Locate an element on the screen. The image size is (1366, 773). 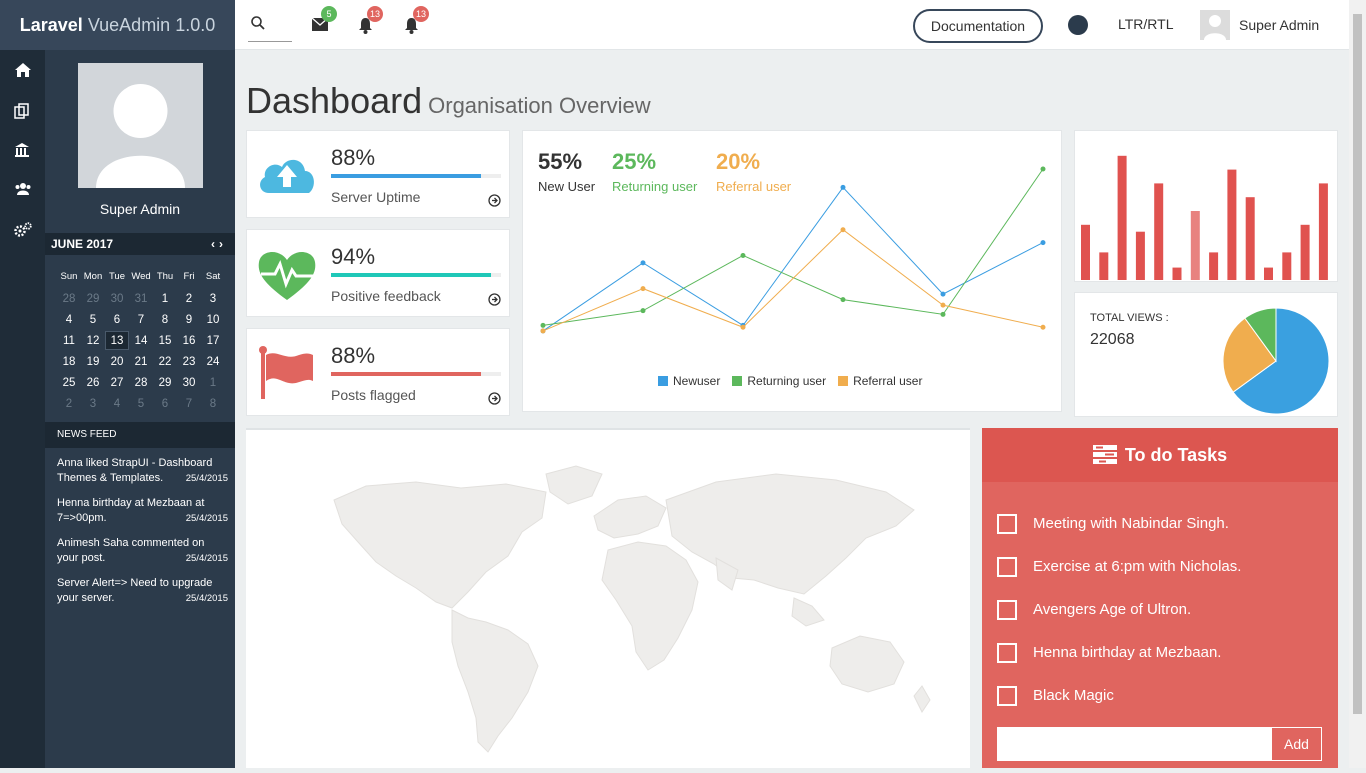
calendar-day: 22 is located at coordinates (165, 361).